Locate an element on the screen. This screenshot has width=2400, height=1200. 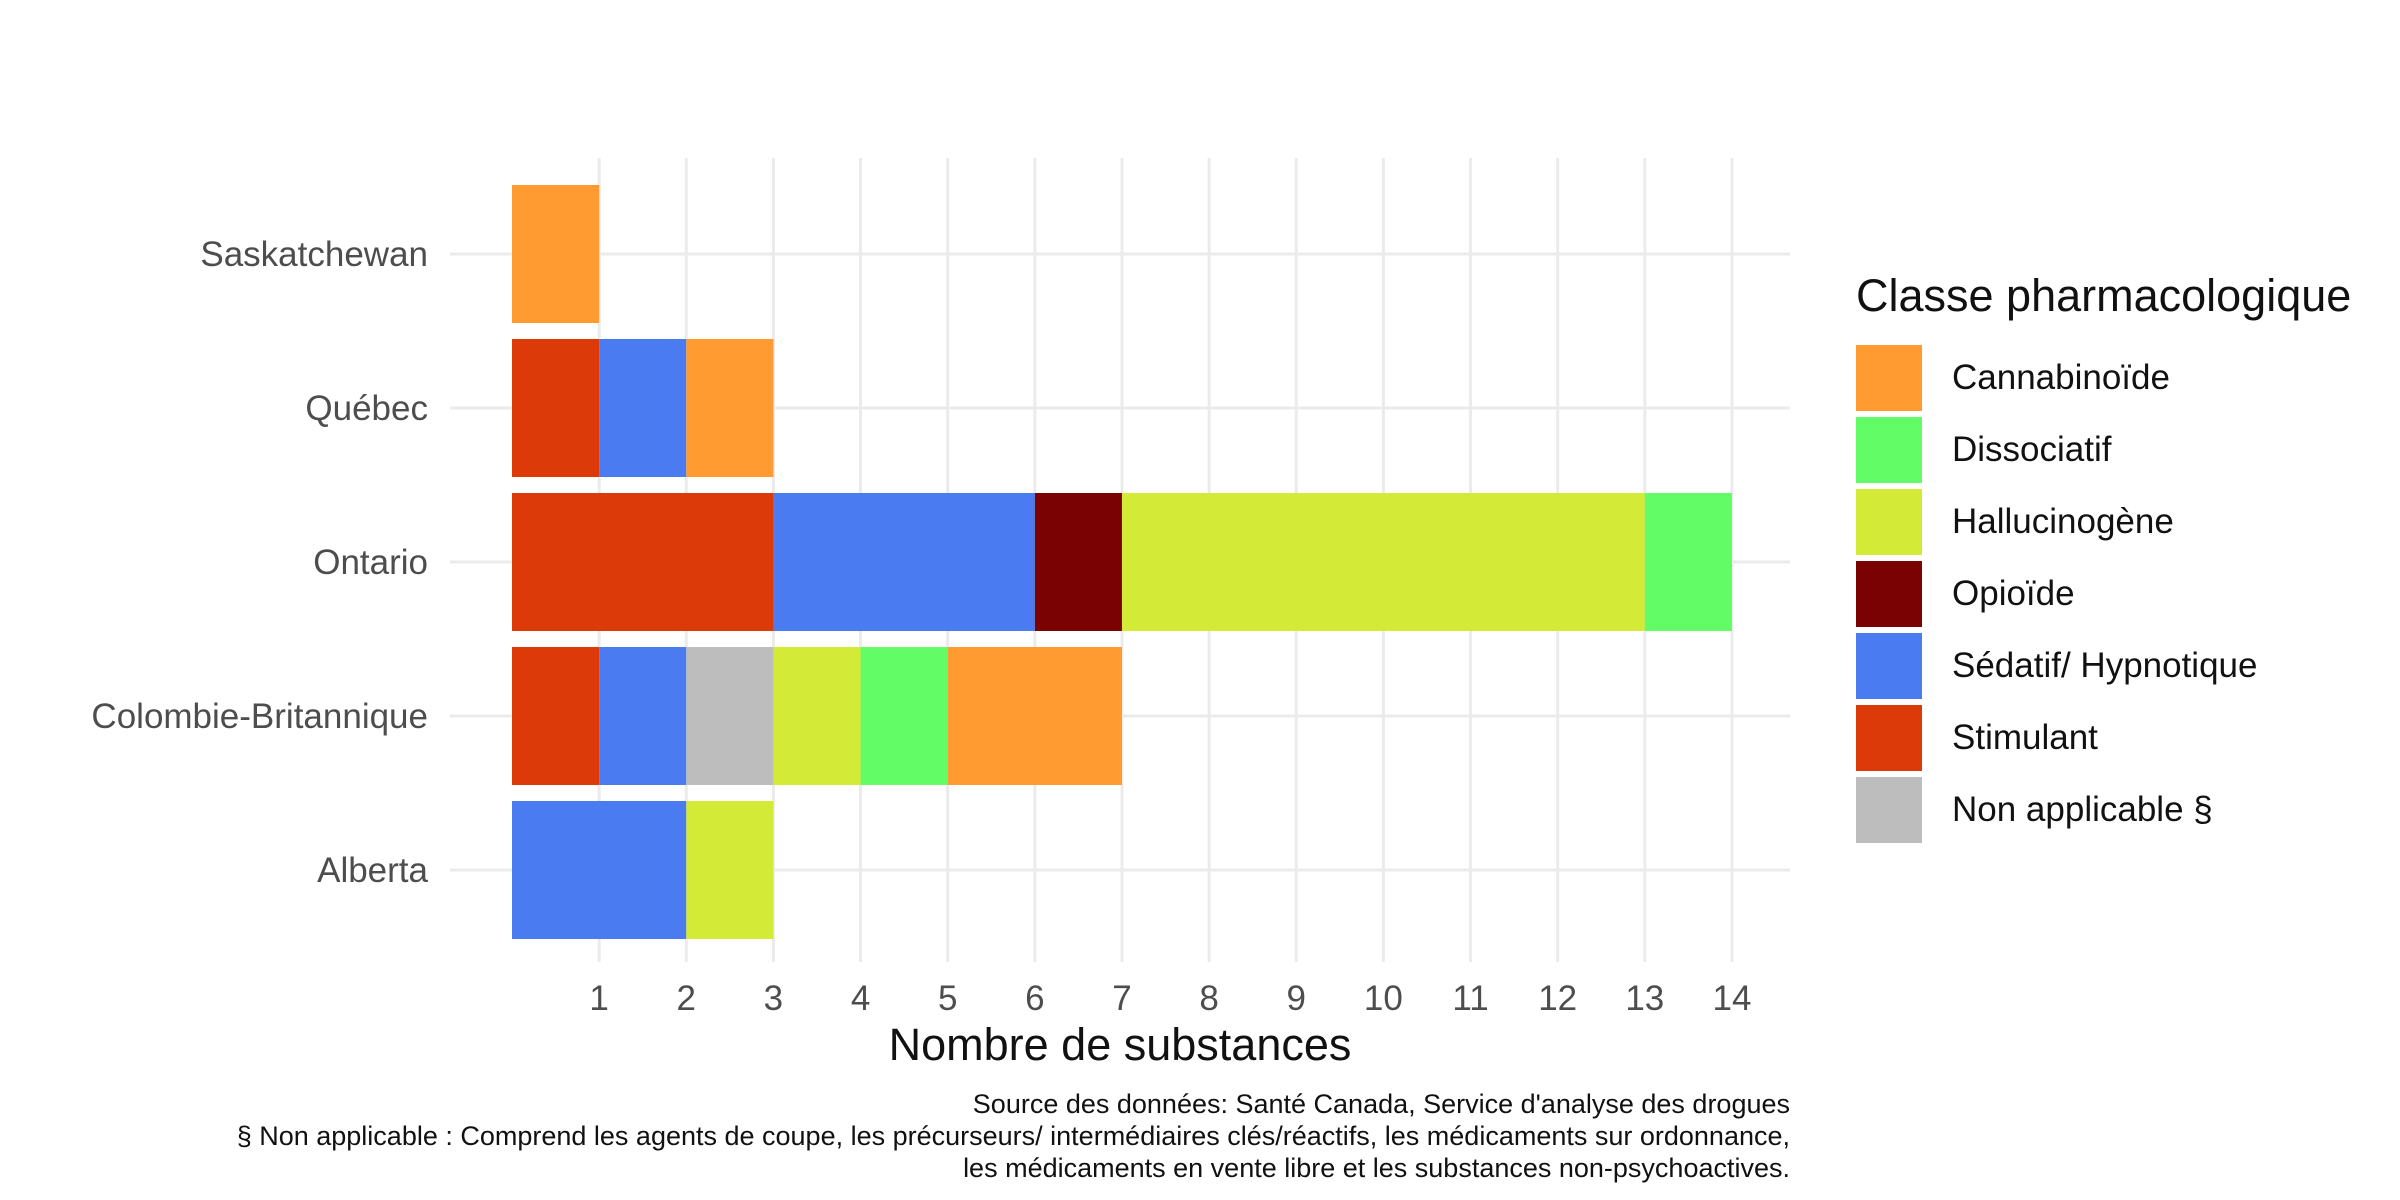
legend-swatch-cannabinoide is located at coordinates (1889, 378).